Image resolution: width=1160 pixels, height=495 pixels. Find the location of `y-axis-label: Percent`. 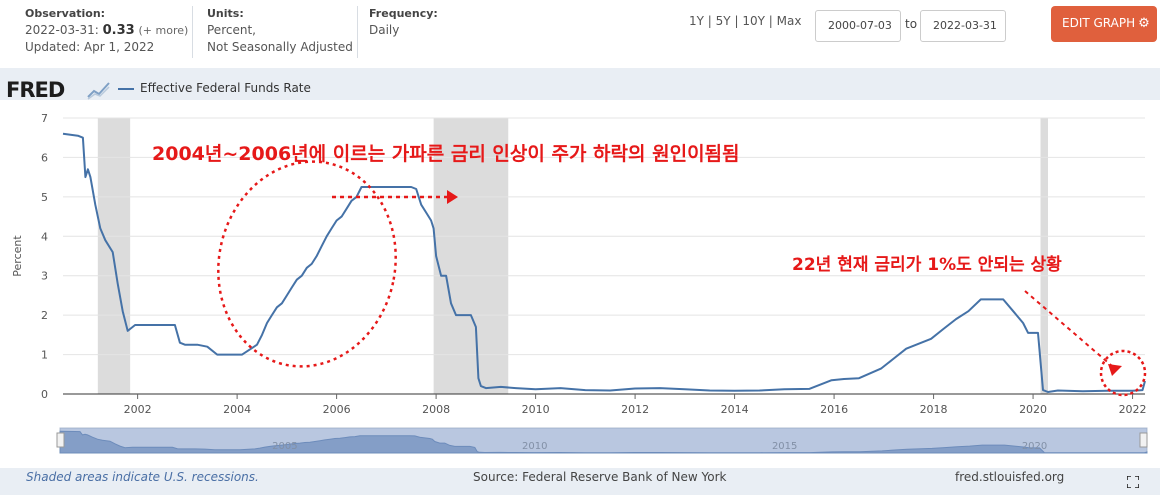

y-axis-label: Percent is located at coordinates (17, 256).